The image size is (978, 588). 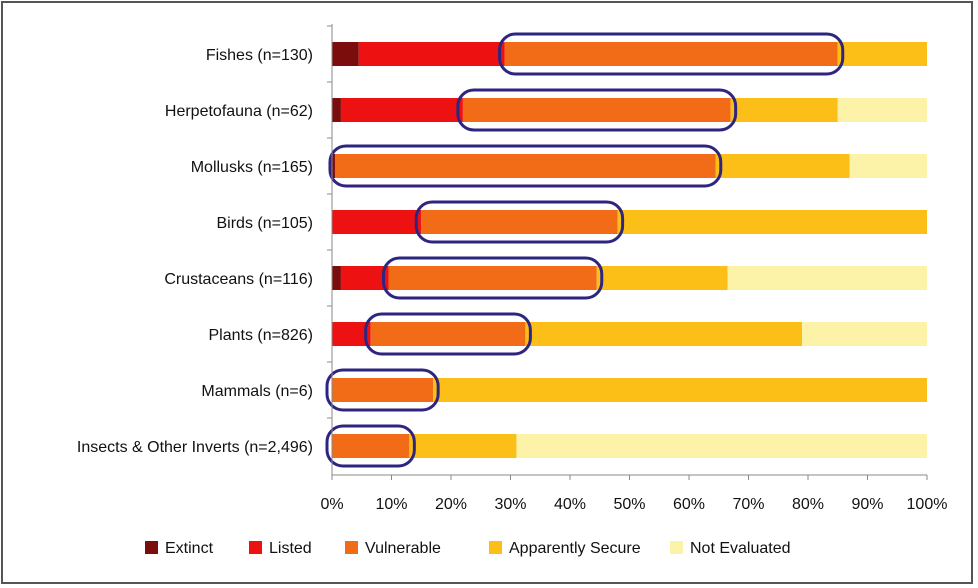 What do you see at coordinates (239, 111) in the screenshot?
I see `category-label: Herpetofauna (n=62)` at bounding box center [239, 111].